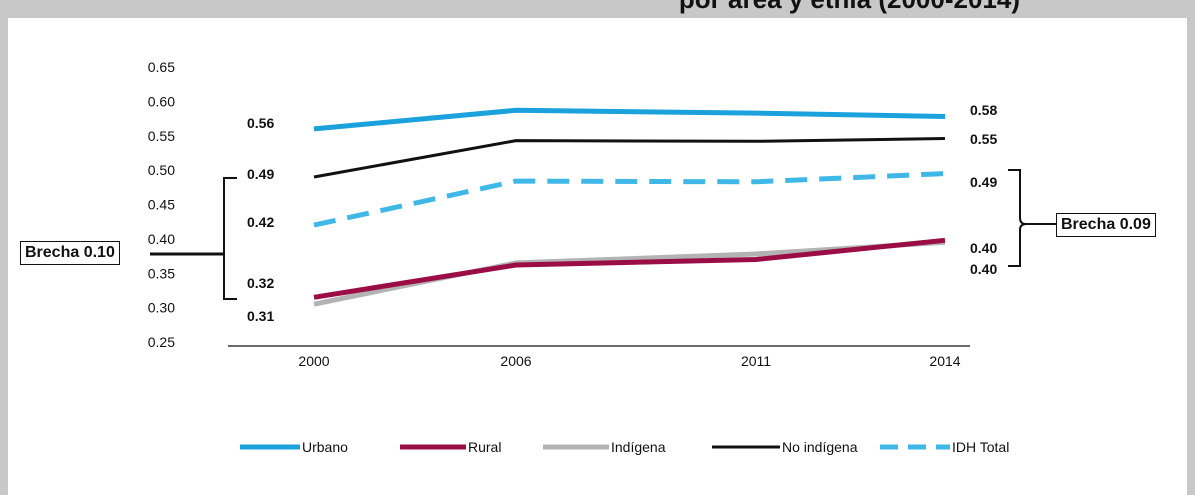 Image resolution: width=1195 pixels, height=495 pixels. I want to click on y-tick-label: 0.40, so click(161, 239).